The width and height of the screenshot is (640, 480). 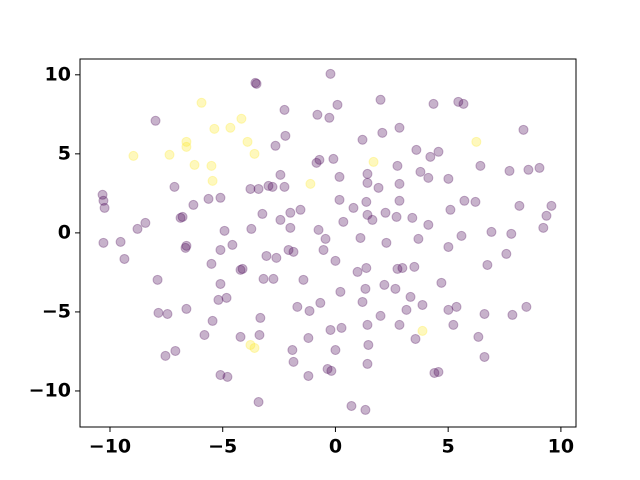 I want to click on y-tick-label: 0, so click(x=64, y=232).